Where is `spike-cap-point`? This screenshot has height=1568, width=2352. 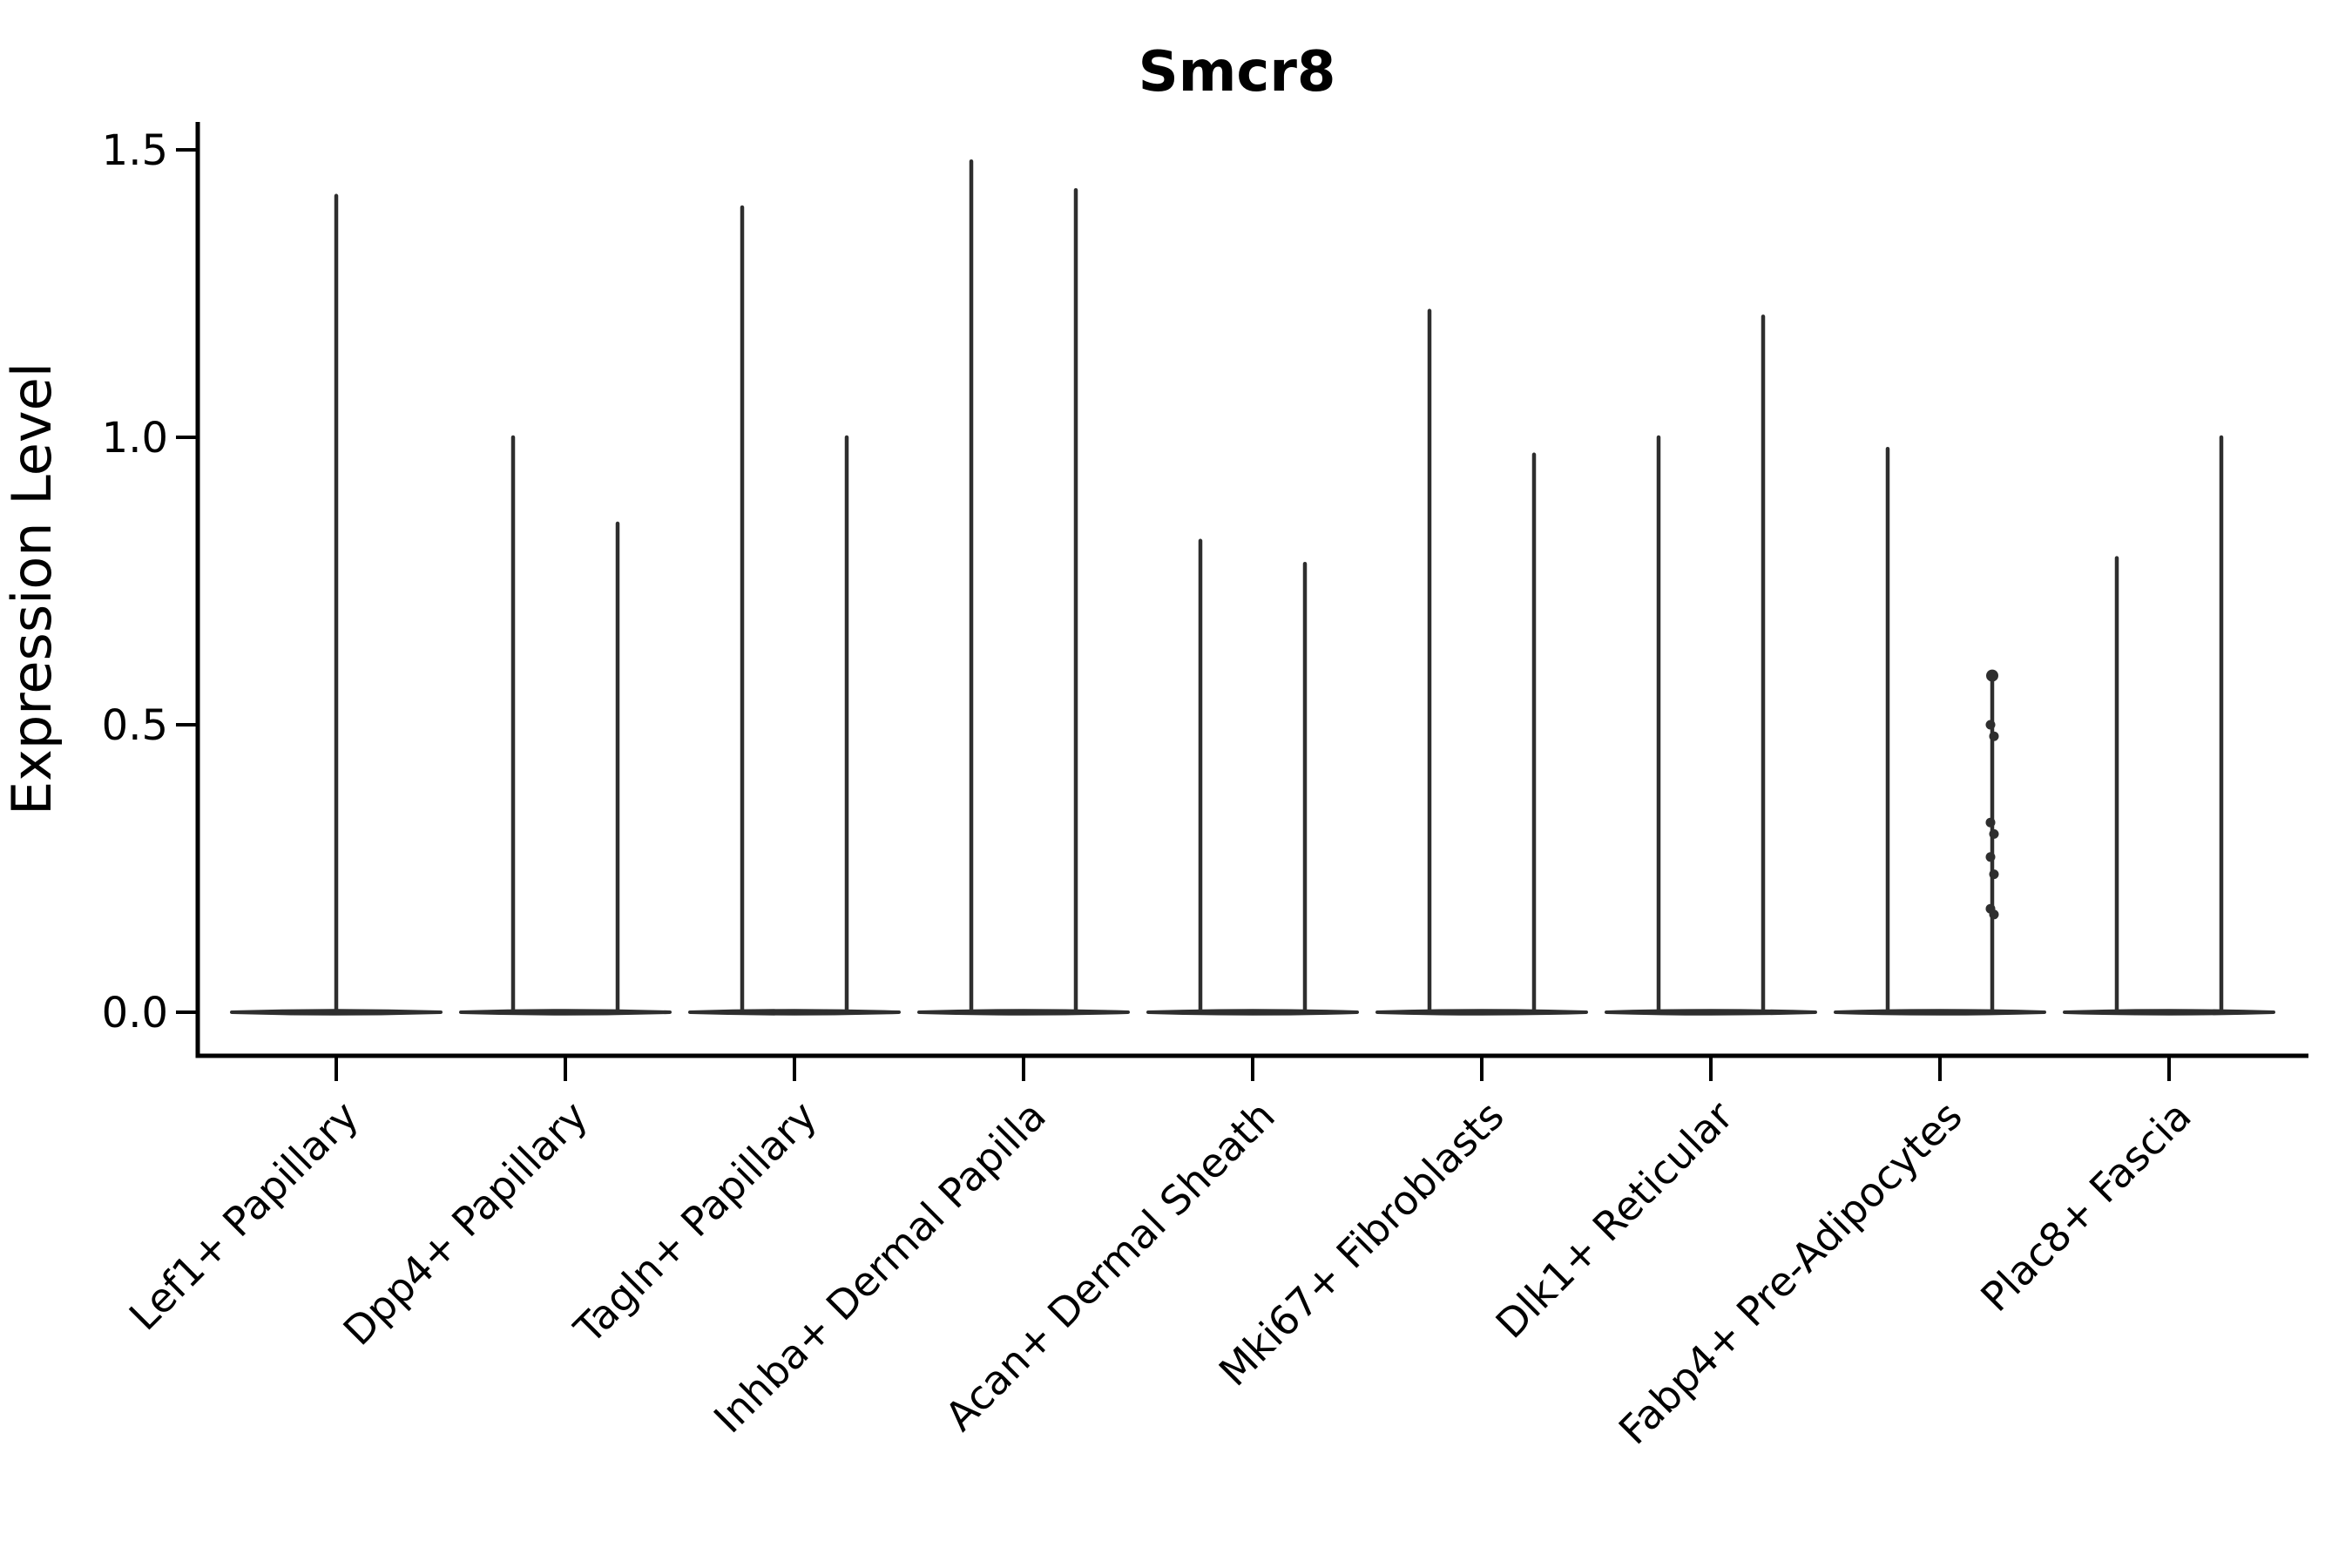 spike-cap-point is located at coordinates (1992, 675).